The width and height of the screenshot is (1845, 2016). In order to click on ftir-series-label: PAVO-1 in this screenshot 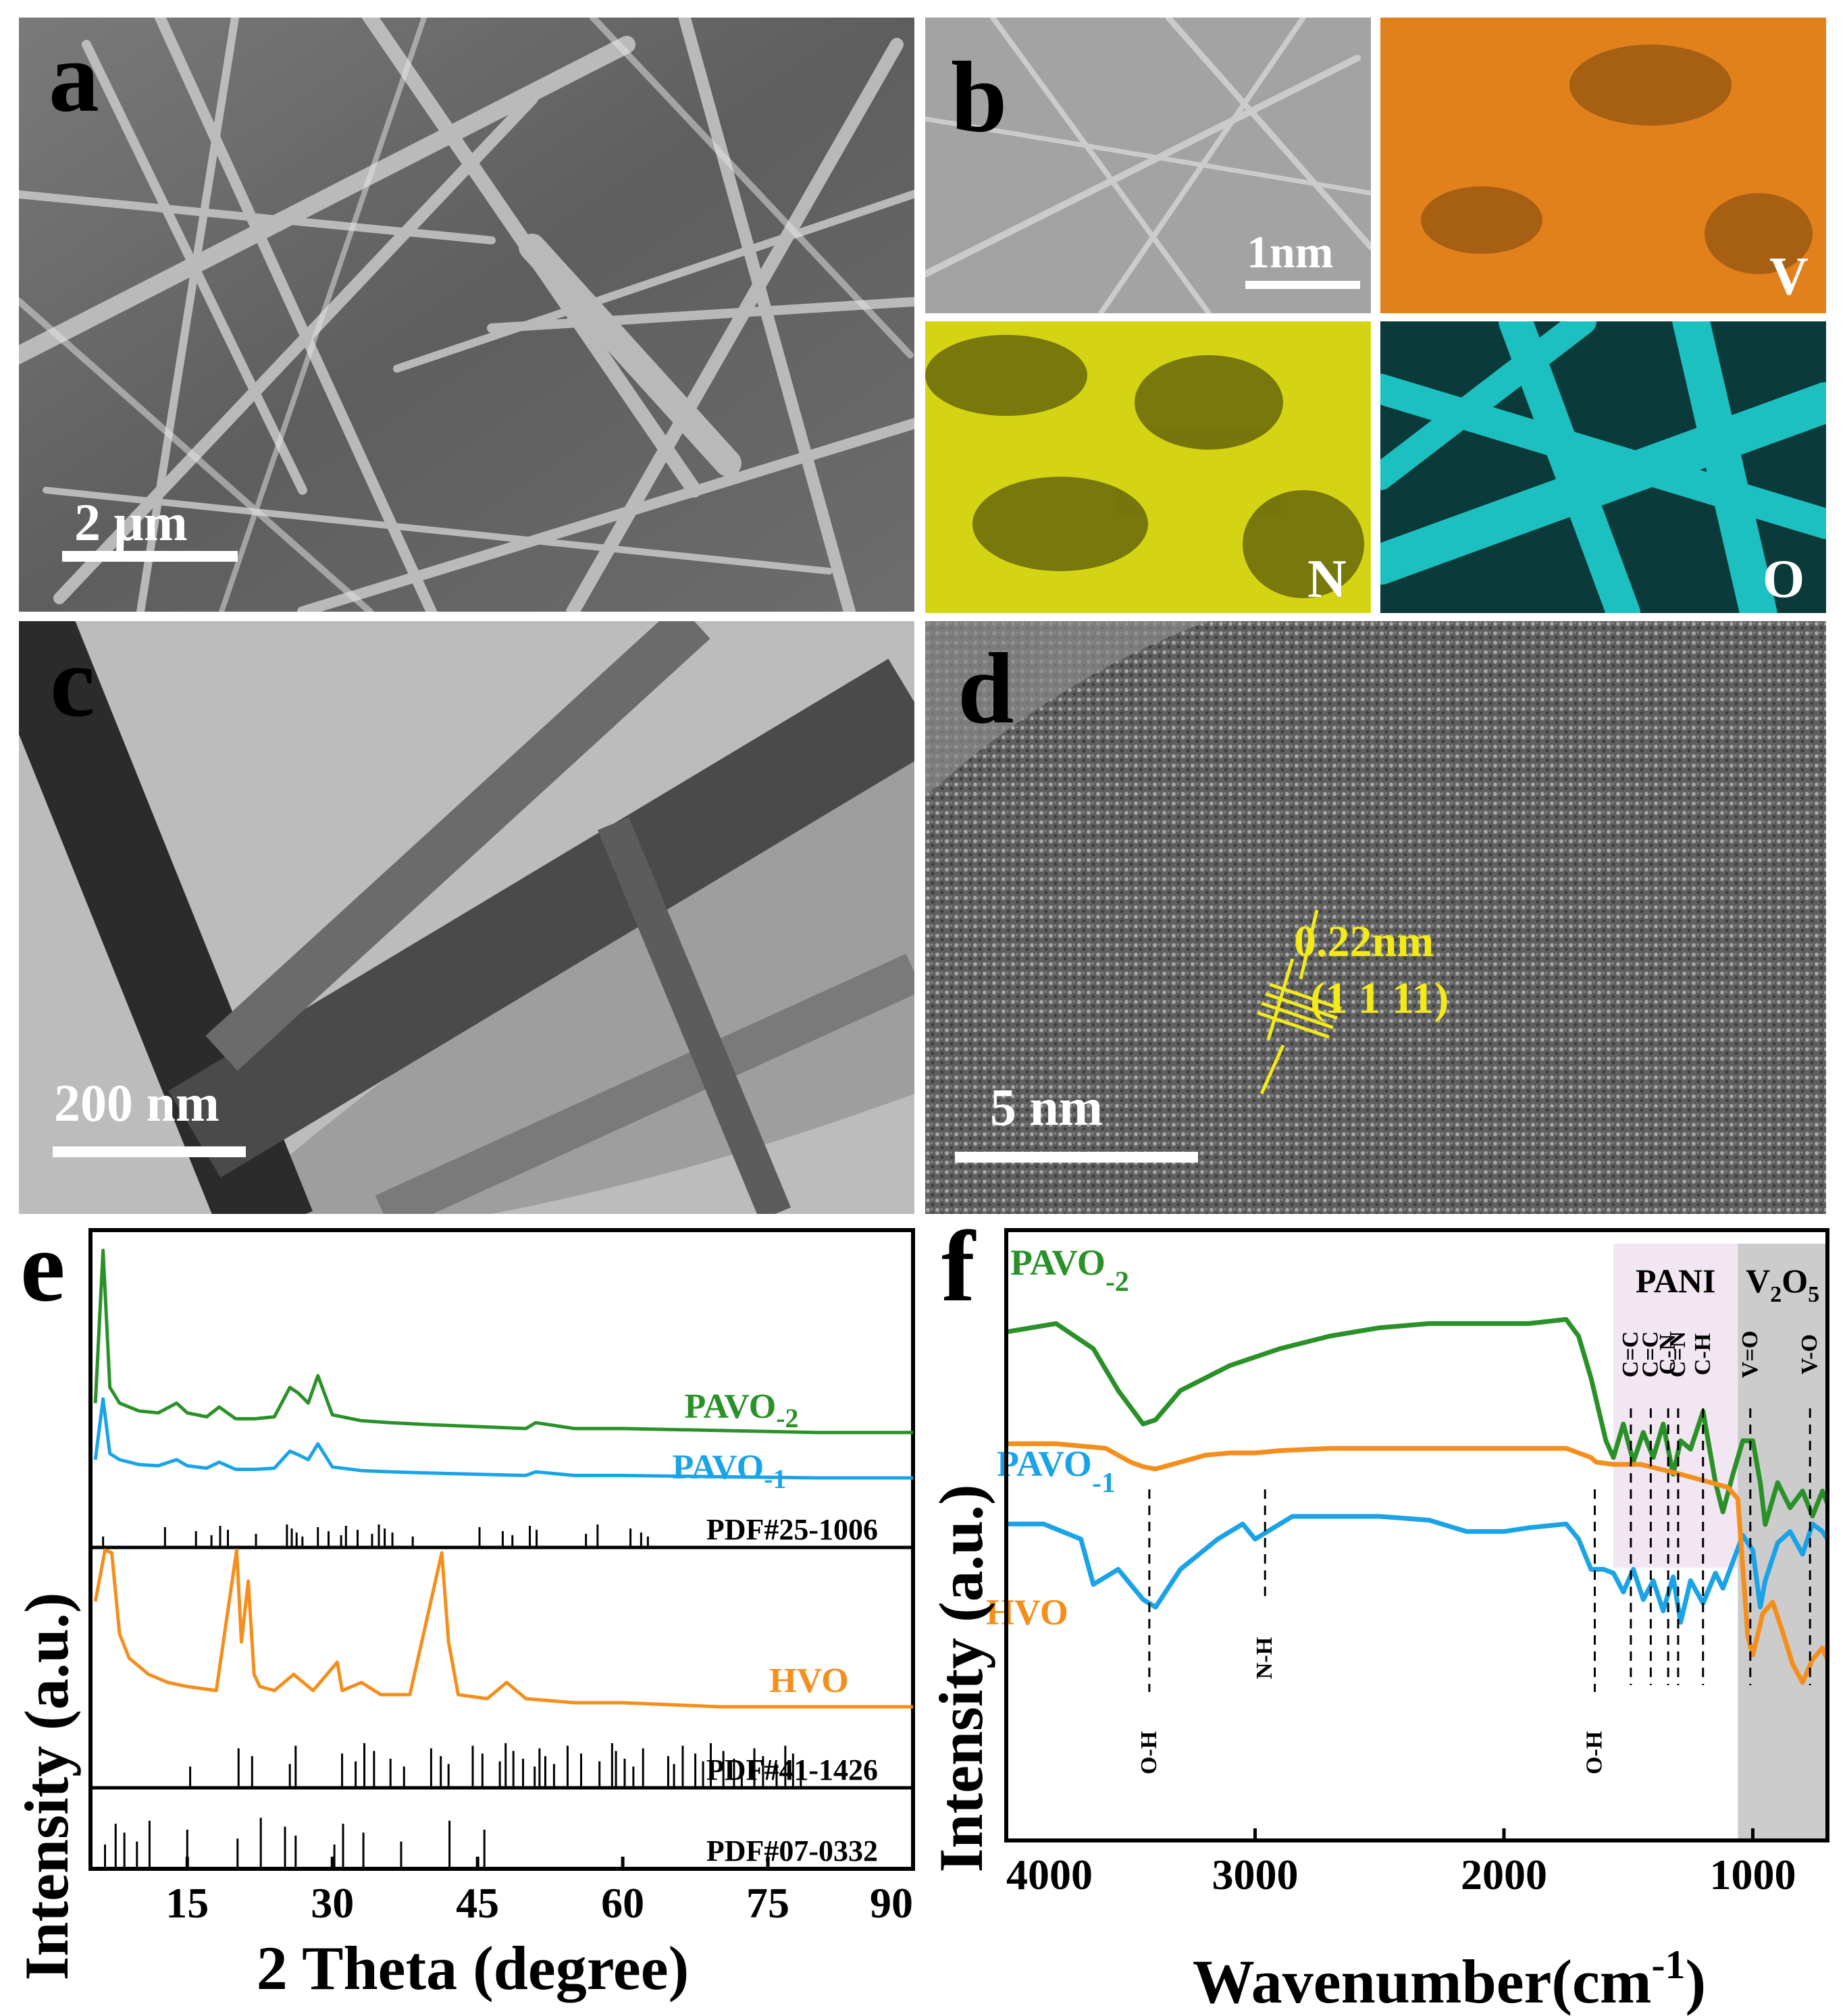, I will do `click(1057, 1471)`.